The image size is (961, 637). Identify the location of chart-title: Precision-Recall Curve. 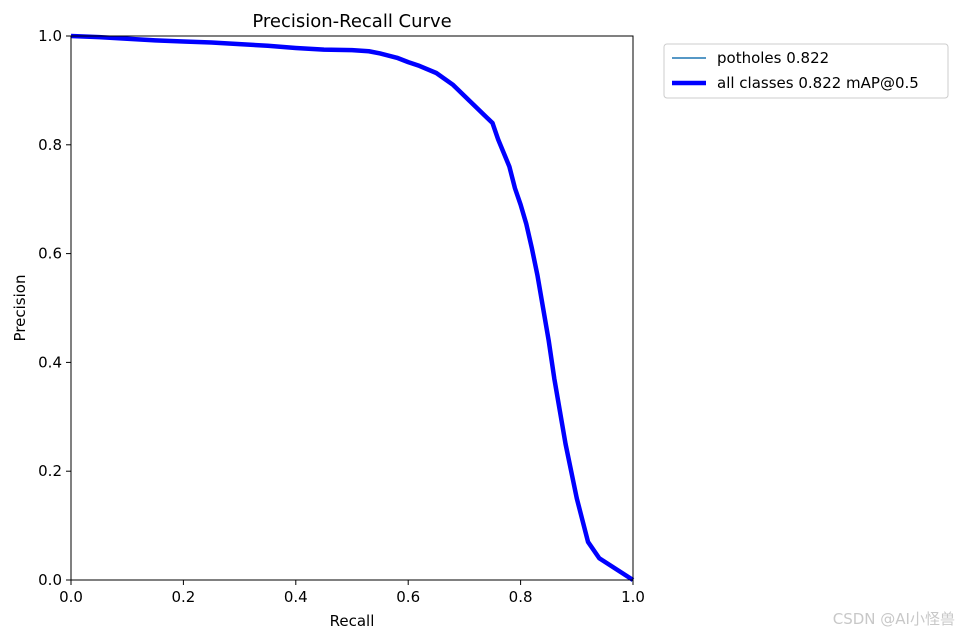
(351, 21).